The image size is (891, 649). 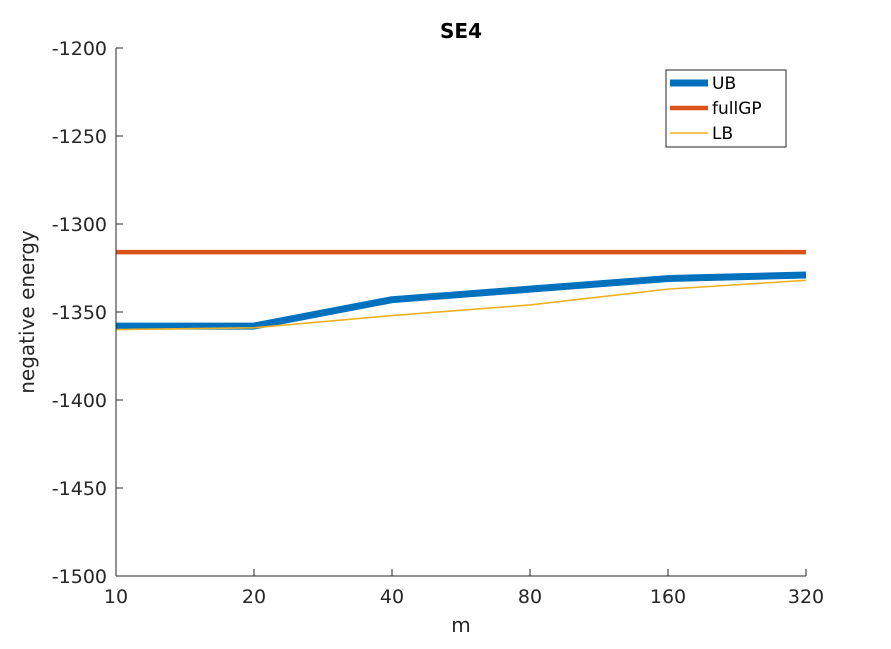 I want to click on chart-title: SE4, so click(x=461, y=31).